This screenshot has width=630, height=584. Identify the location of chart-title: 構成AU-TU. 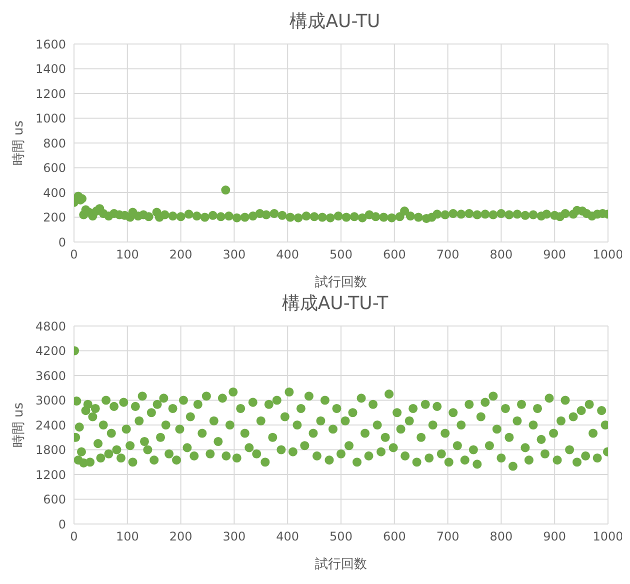
(335, 22).